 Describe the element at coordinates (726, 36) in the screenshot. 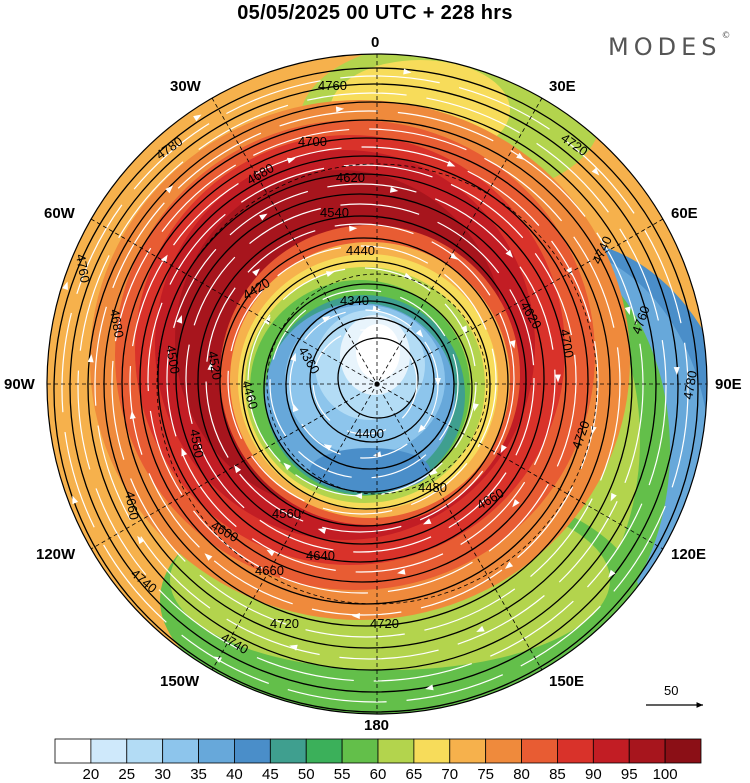

I see `logo-mark: ©` at that location.